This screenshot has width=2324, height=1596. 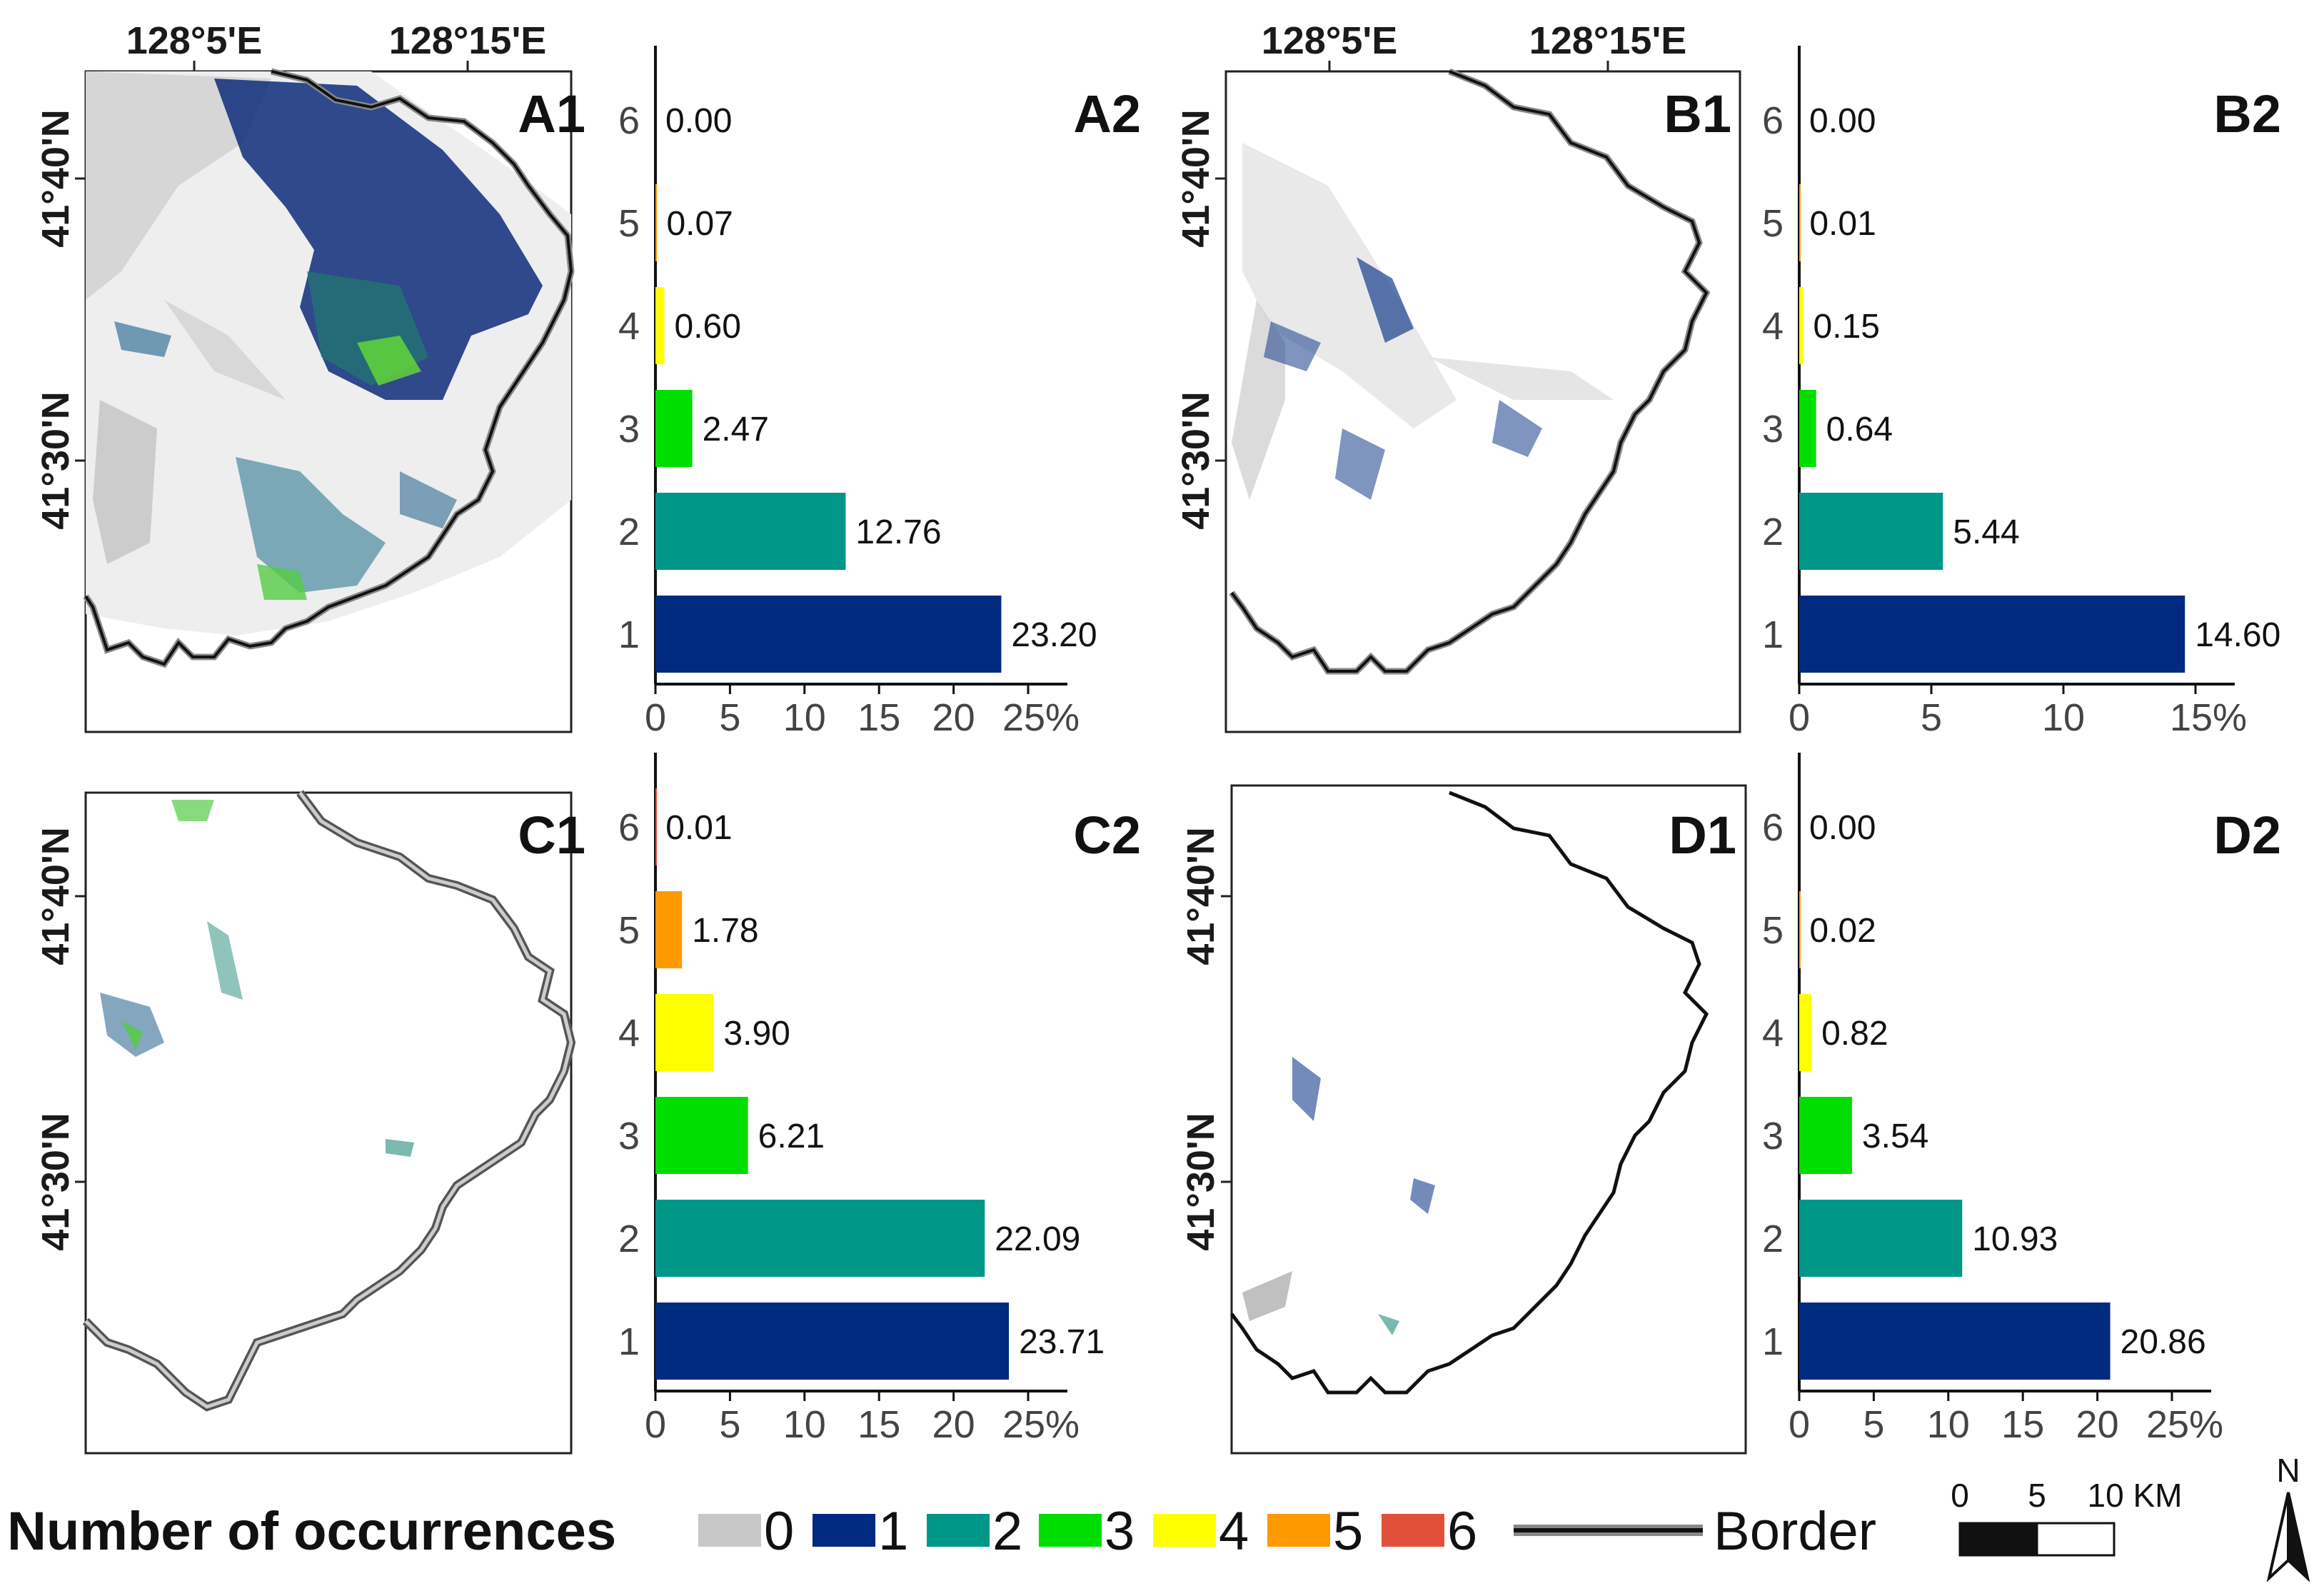 What do you see at coordinates (1462, 1532) in the screenshot?
I see `legend-label: 6` at bounding box center [1462, 1532].